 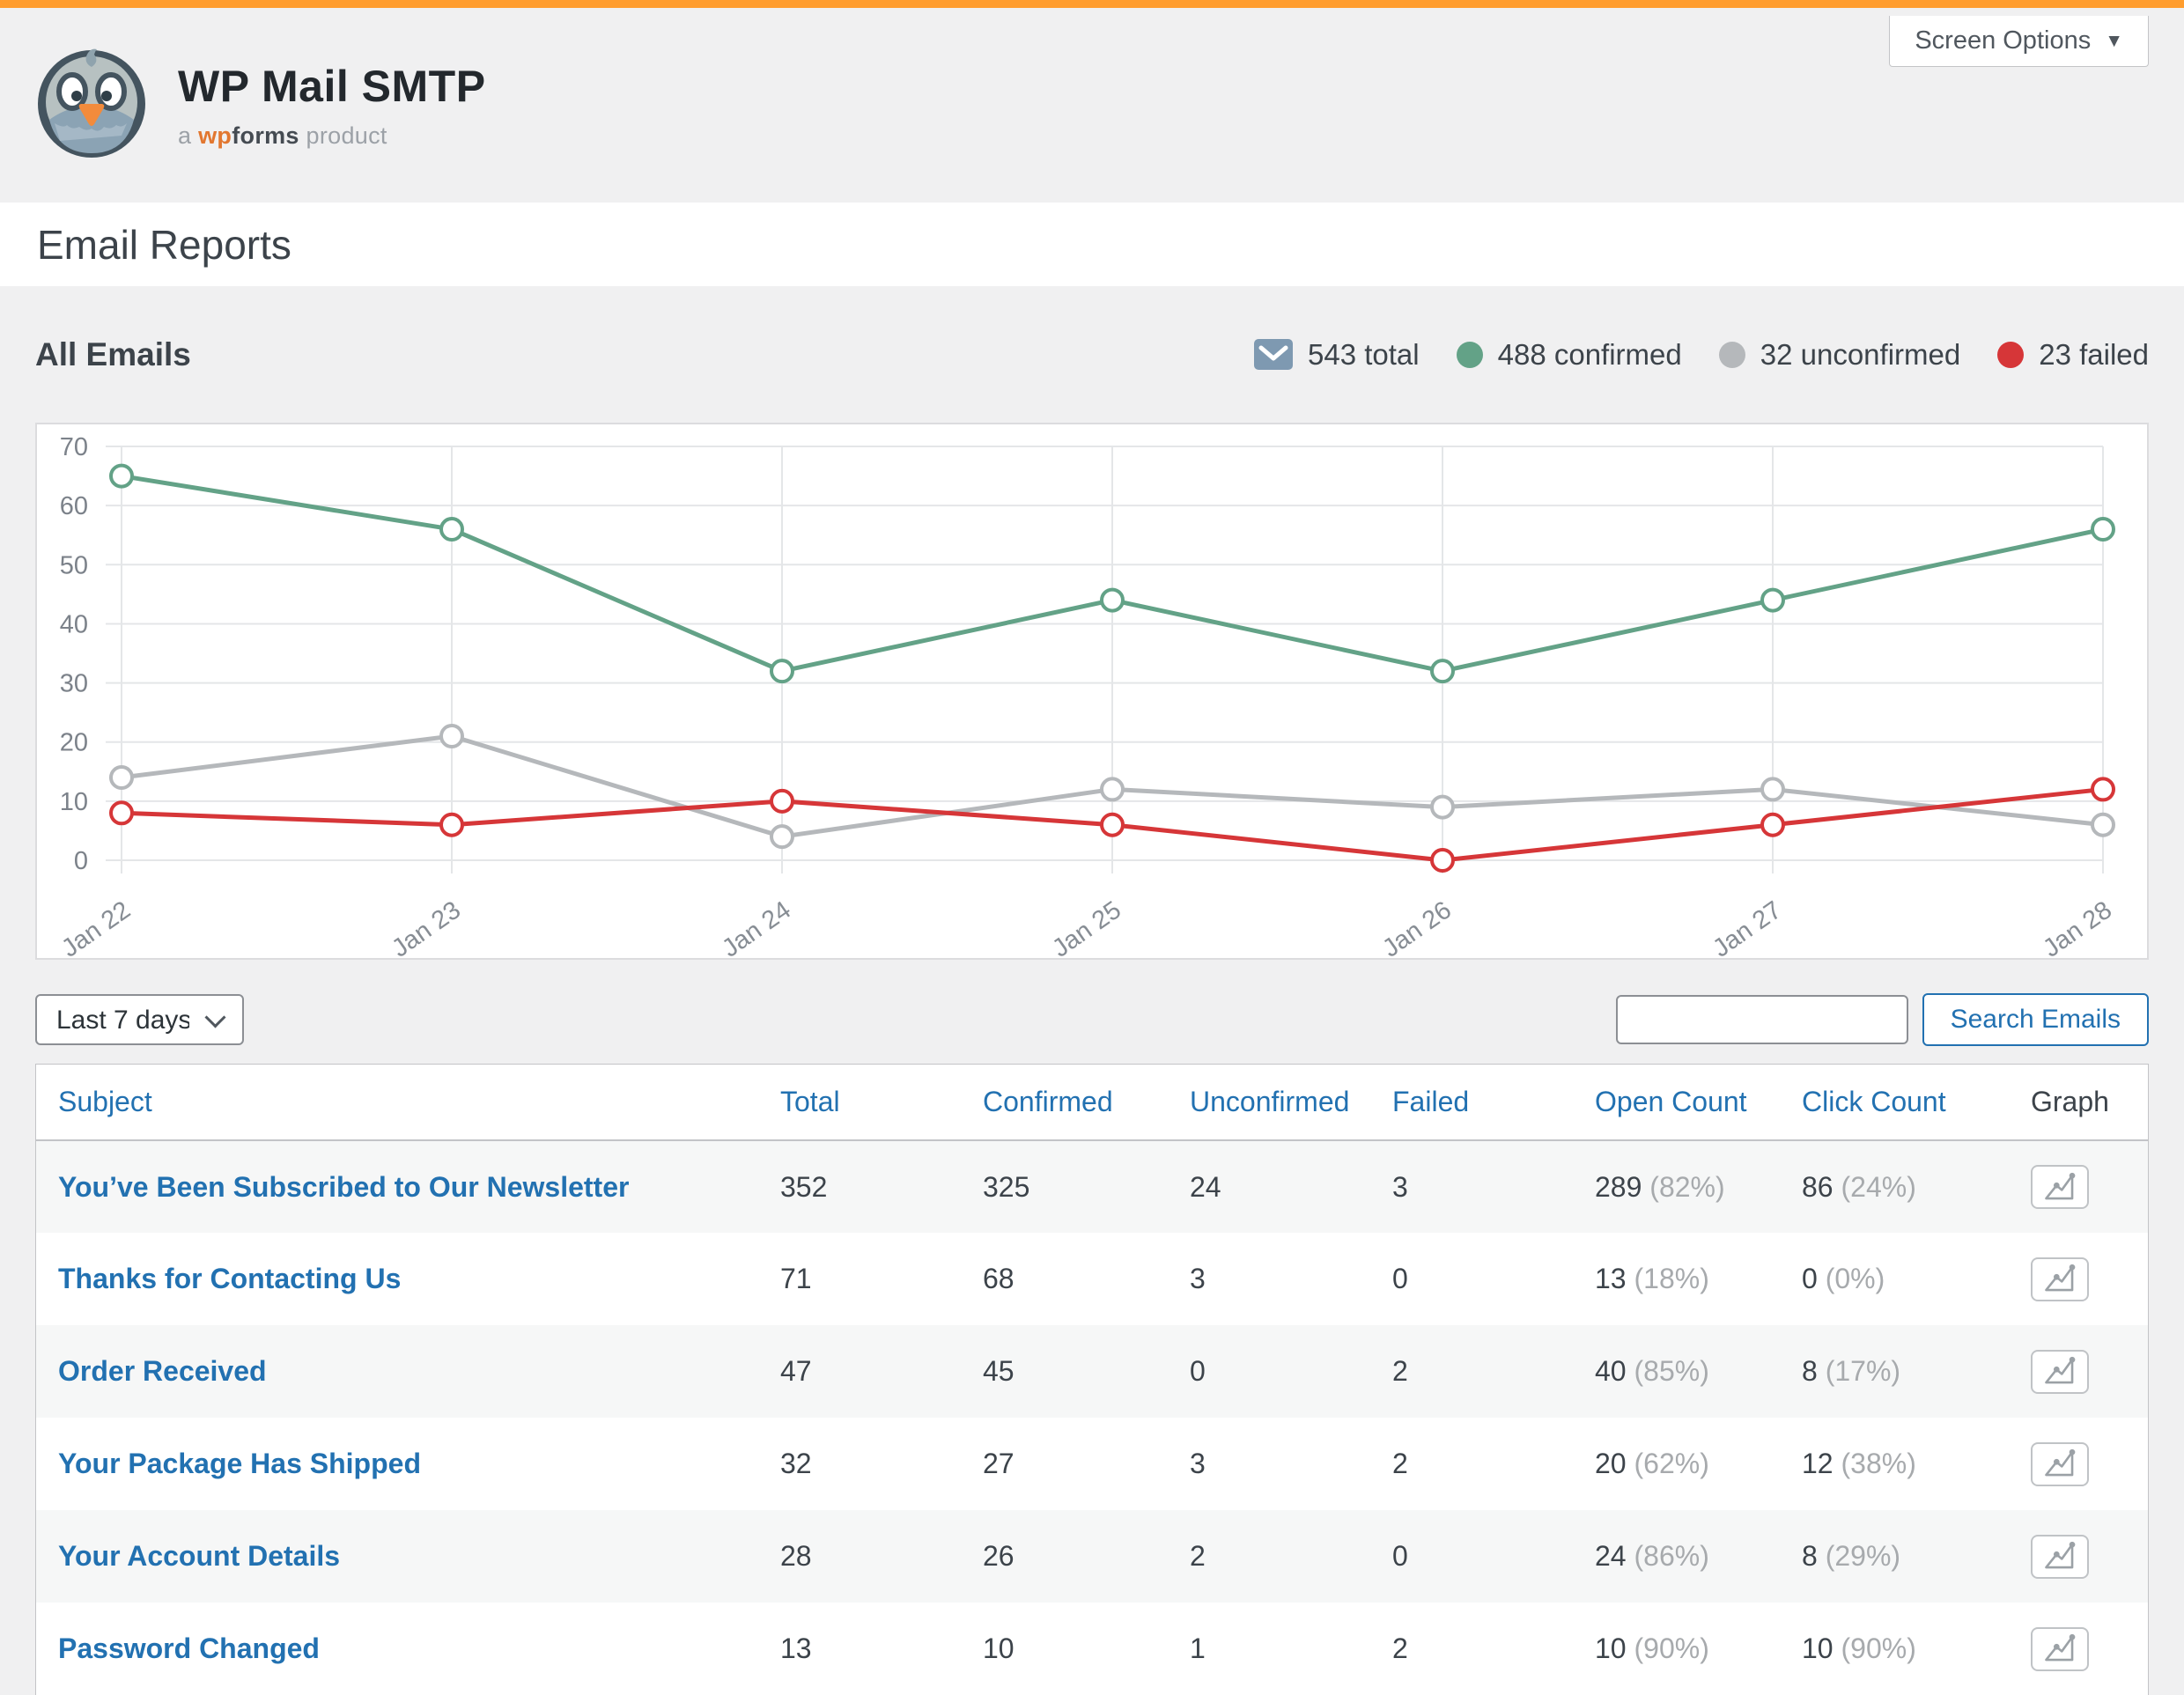 What do you see at coordinates (105, 1101) in the screenshot?
I see `column-header-subject: Subject` at bounding box center [105, 1101].